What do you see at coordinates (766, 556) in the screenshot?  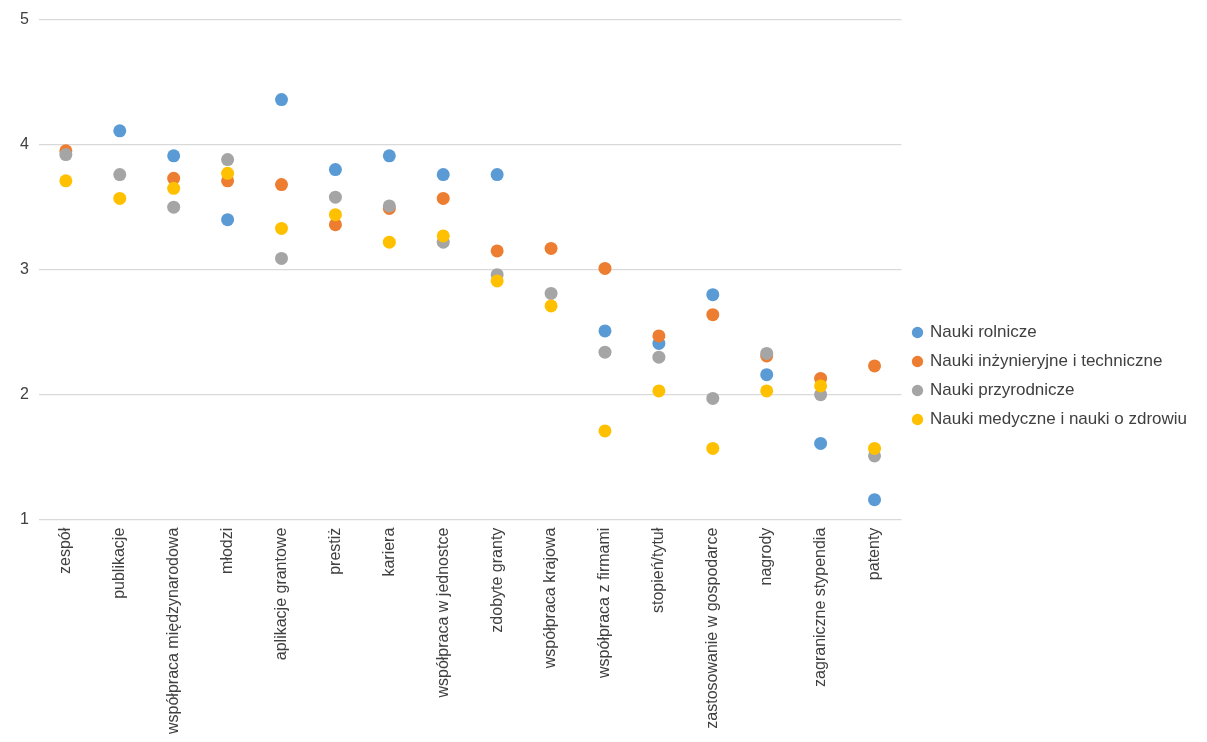 I see `x-tick-label: nagrody` at bounding box center [766, 556].